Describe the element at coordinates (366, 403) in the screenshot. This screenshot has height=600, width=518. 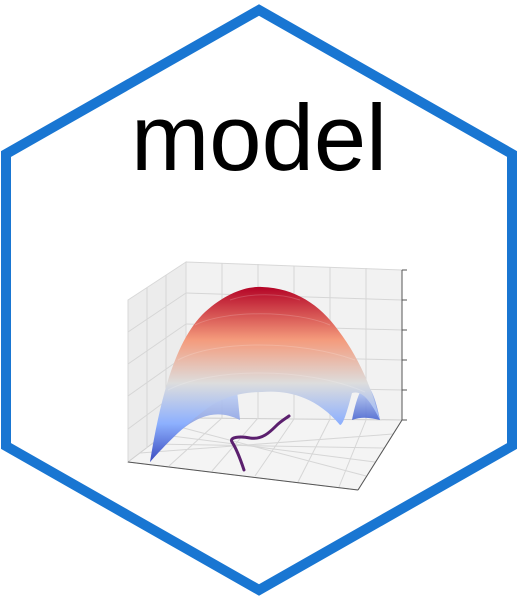
I see `surface-underside-right` at that location.